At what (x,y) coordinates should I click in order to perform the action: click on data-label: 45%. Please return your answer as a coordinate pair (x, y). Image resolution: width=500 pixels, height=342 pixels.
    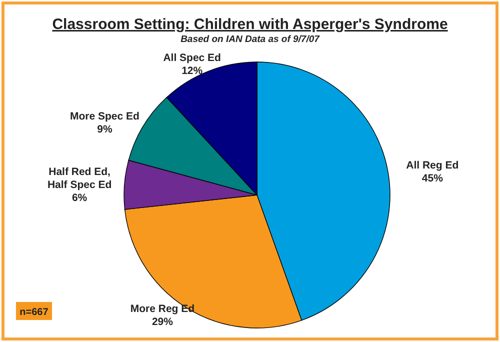
    Looking at the image, I should click on (433, 178).